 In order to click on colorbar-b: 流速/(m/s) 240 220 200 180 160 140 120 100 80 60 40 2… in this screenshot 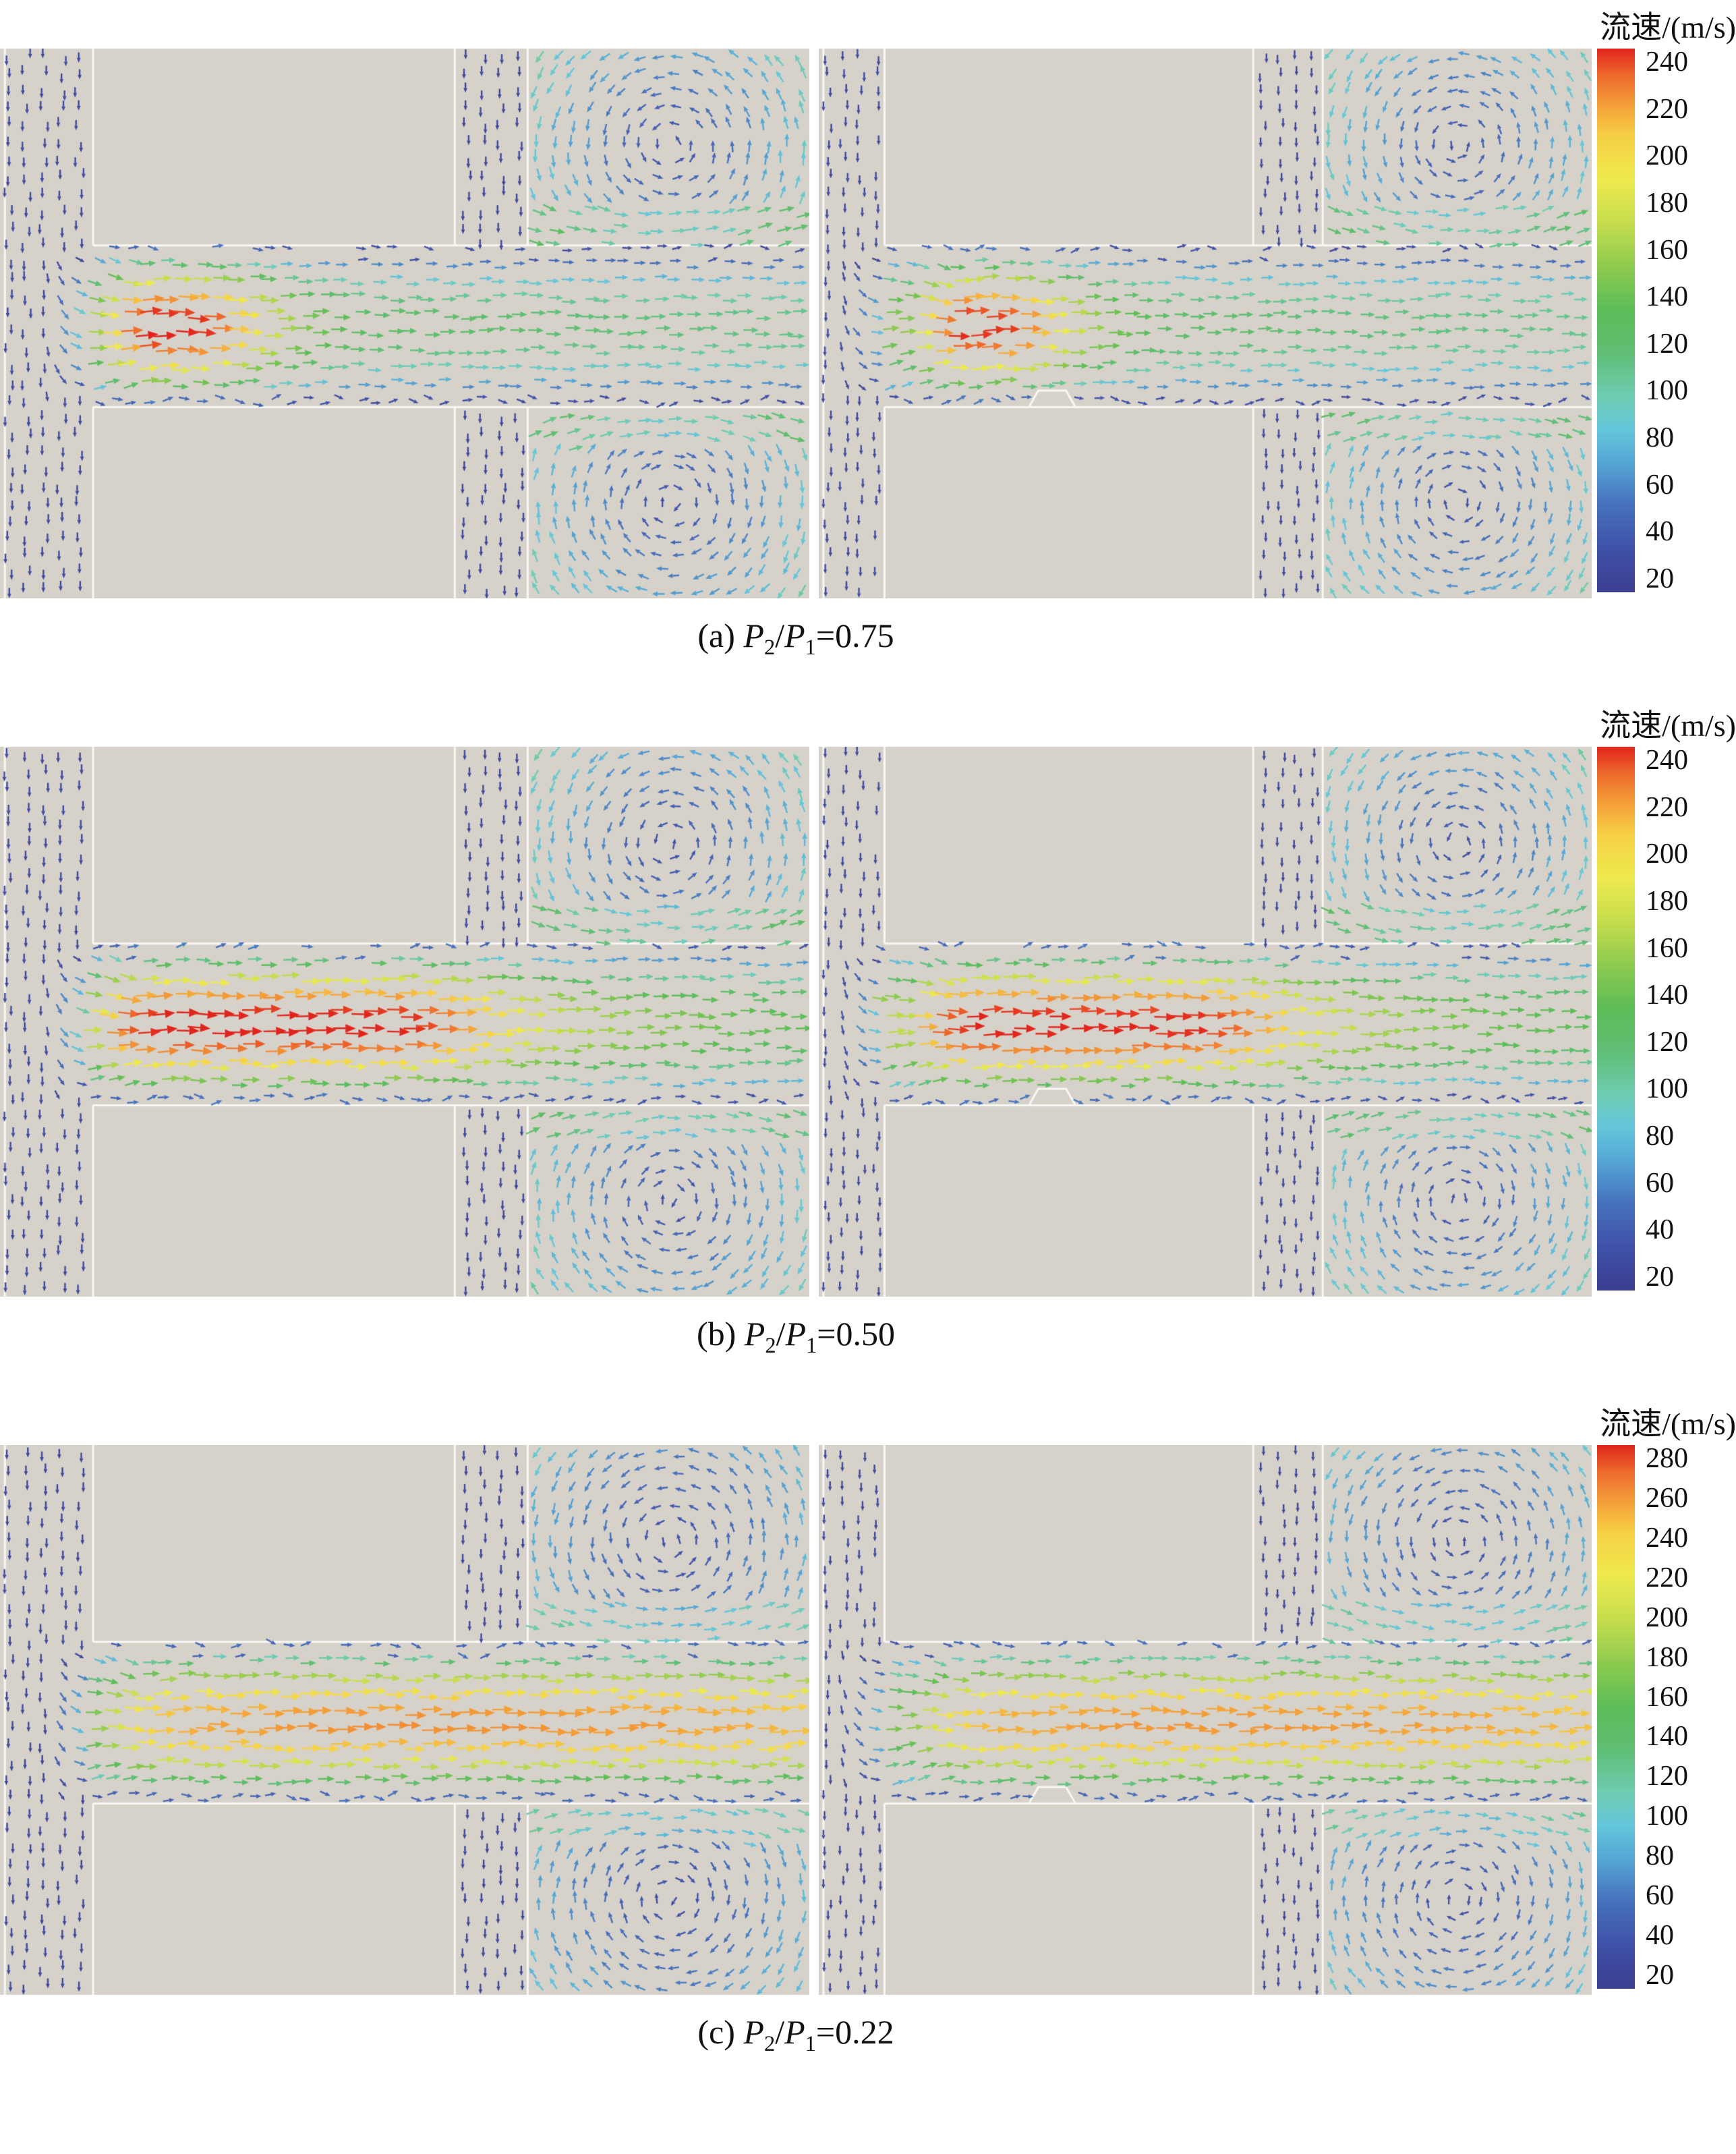, I will do `click(1664, 1000)`.